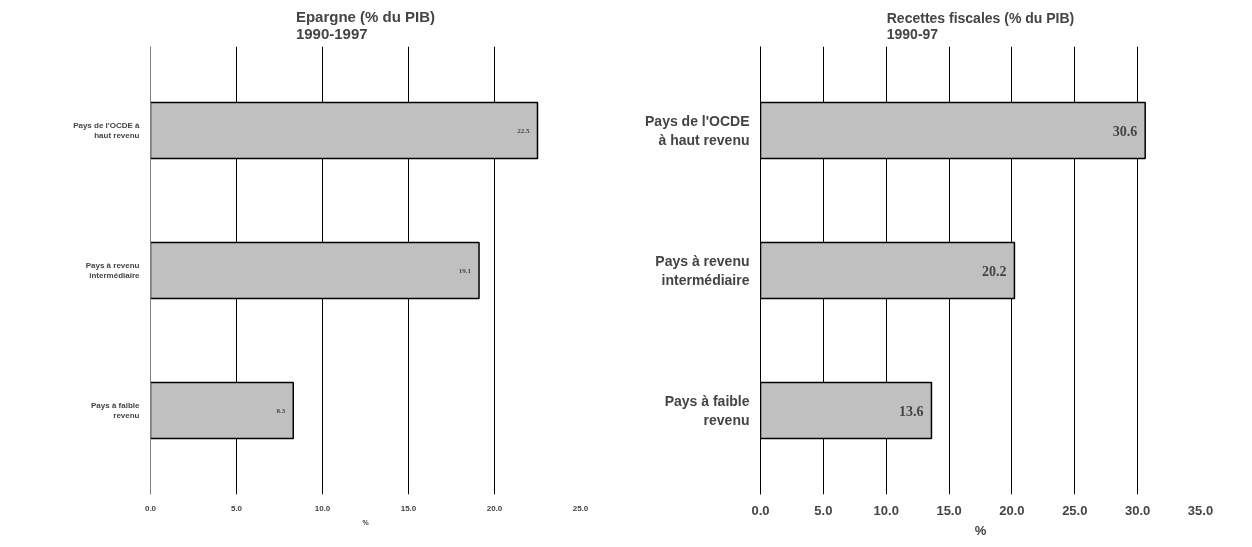 The image size is (1252, 547). Describe the element at coordinates (980, 530) in the screenshot. I see `x-axis-title: %` at that location.